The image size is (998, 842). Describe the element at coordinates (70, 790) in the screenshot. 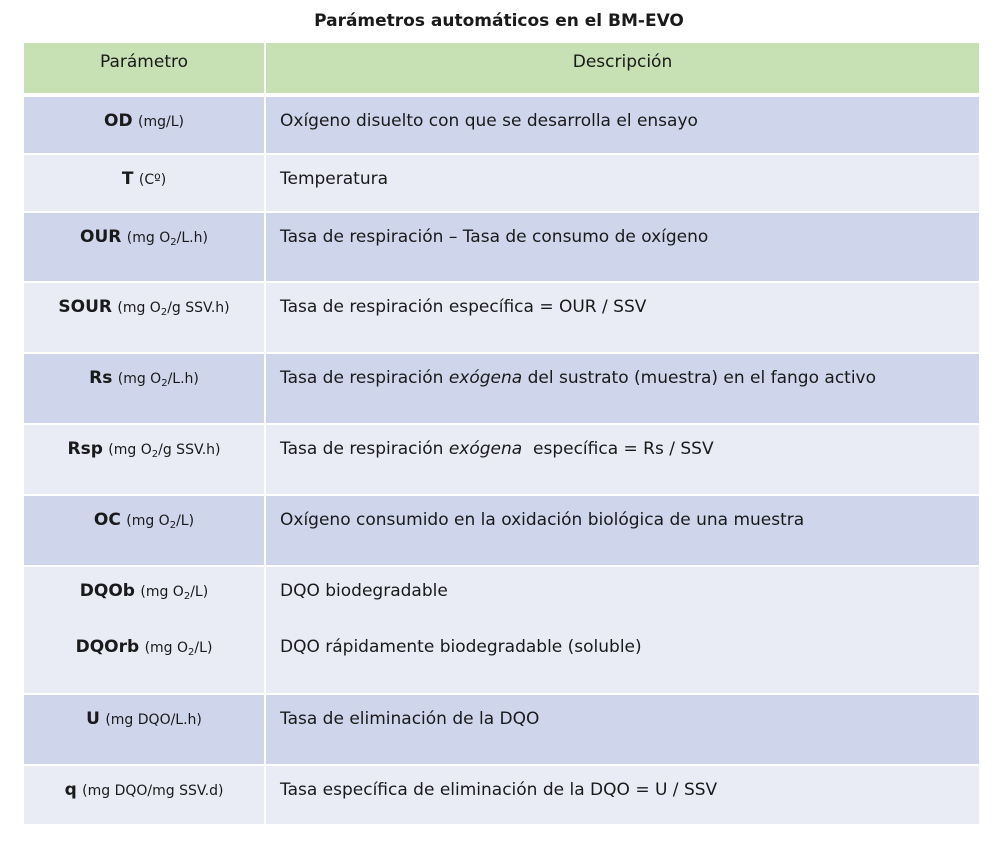

I see `param-symbol: q` at that location.